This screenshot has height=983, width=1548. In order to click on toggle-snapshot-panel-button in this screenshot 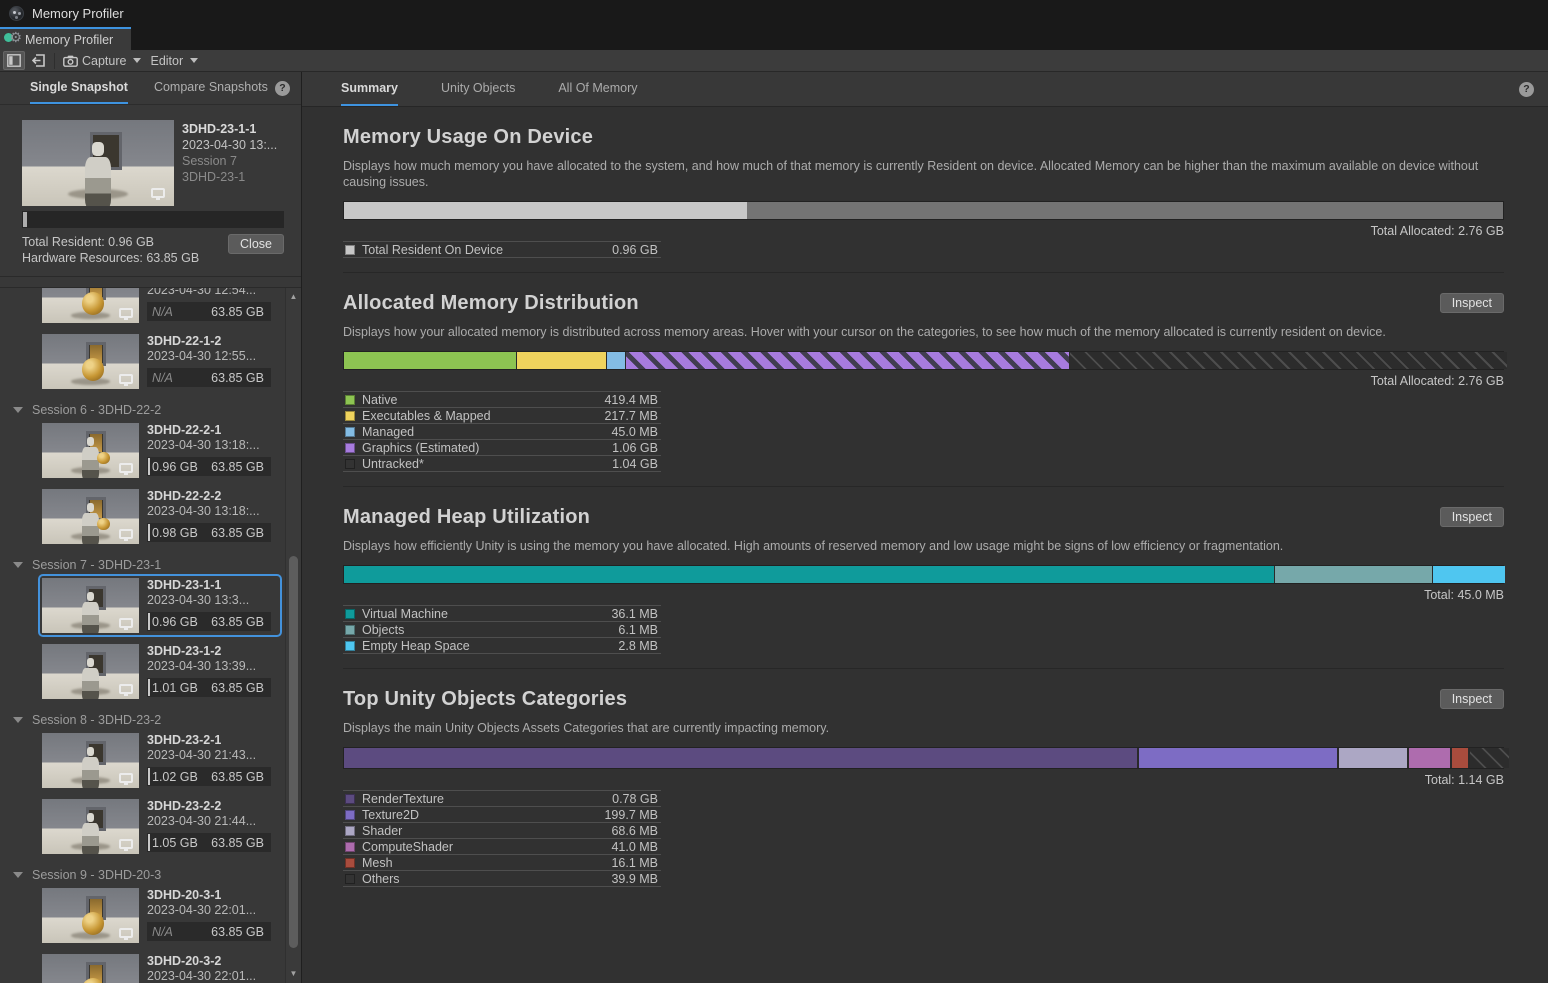, I will do `click(14, 60)`.